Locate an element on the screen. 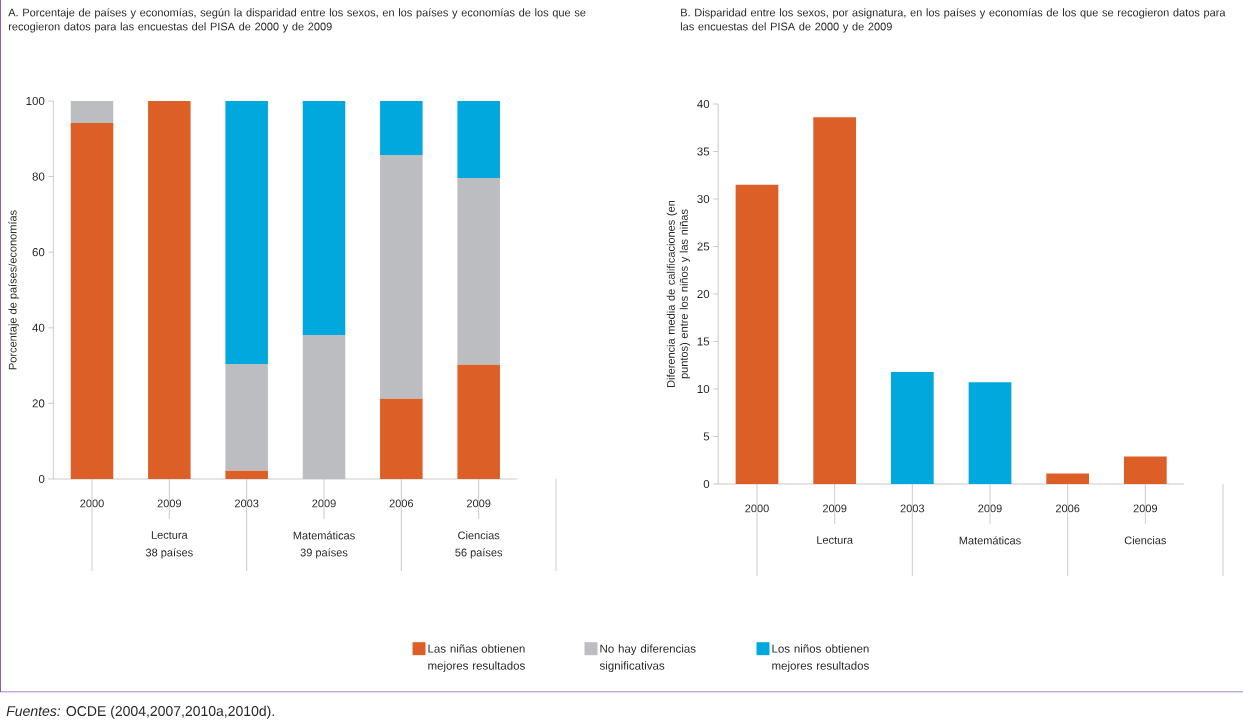 This screenshot has height=725, width=1243. y-tick-label: 100 is located at coordinates (35, 101).